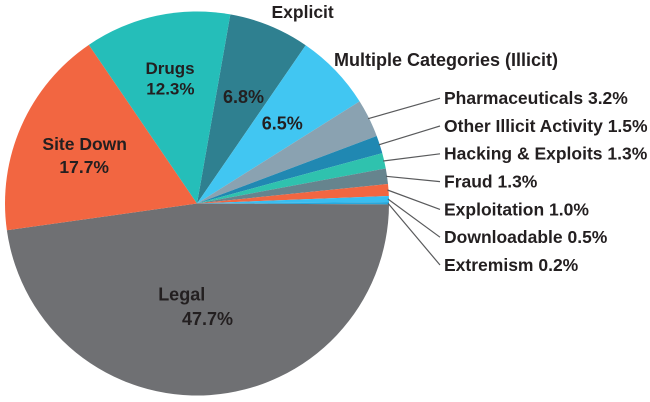  What do you see at coordinates (181, 294) in the screenshot?
I see `svg-text: Legal` at bounding box center [181, 294].